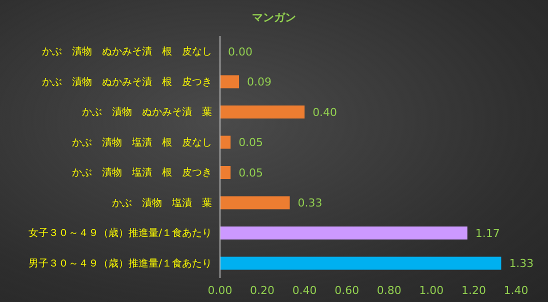 The height and width of the screenshot is (302, 548). I want to click on y-tick-label: かぶ 漬物 塩漬 根 皮なし, so click(142, 142).